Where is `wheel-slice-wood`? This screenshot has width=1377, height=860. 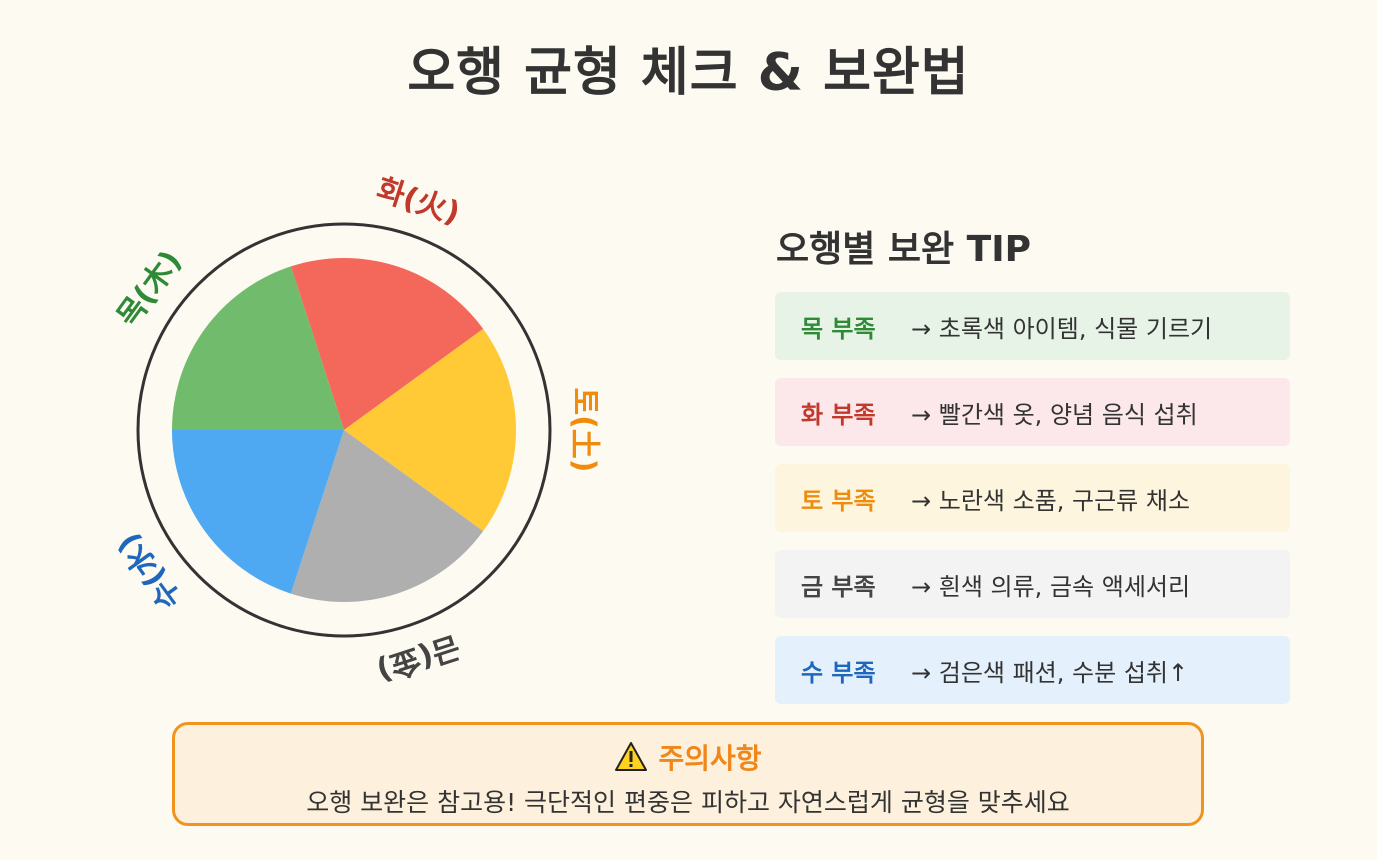 wheel-slice-wood is located at coordinates (258, 348).